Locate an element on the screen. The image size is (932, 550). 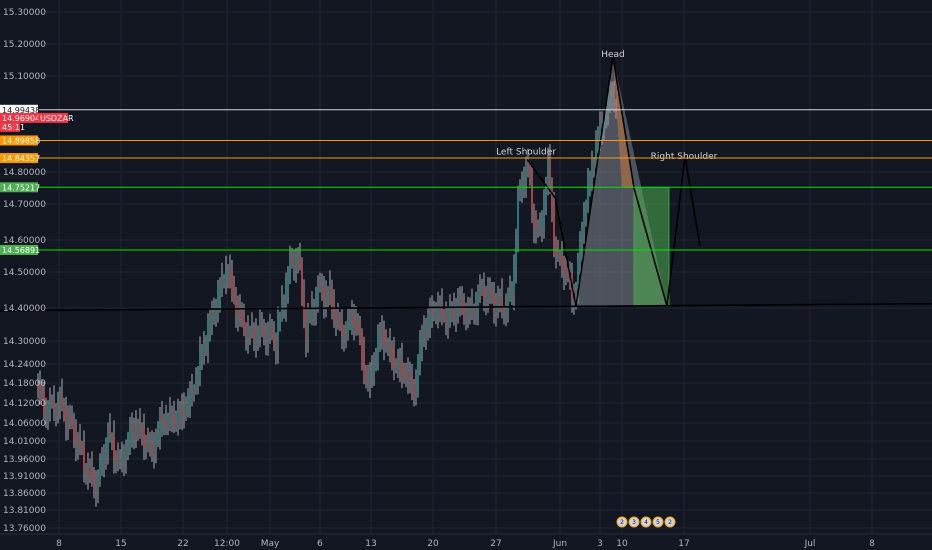
x-tick-label: 8 is located at coordinates (872, 544).